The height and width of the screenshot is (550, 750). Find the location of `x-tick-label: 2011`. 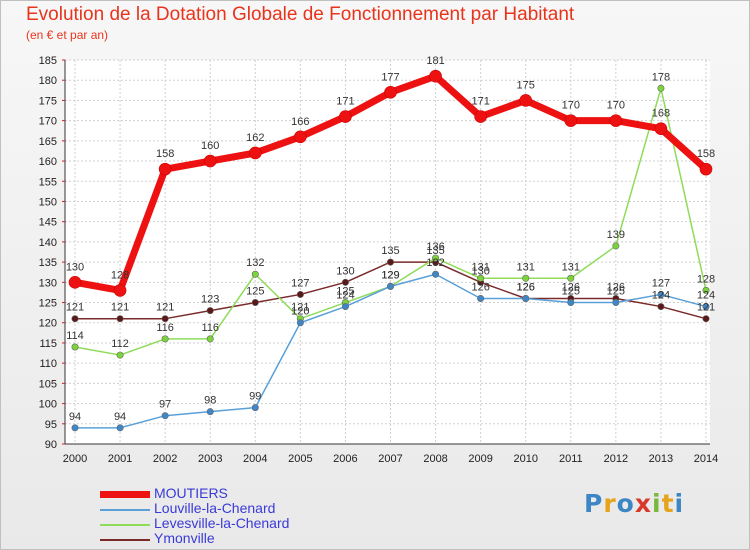

x-tick-label: 2011 is located at coordinates (571, 459).